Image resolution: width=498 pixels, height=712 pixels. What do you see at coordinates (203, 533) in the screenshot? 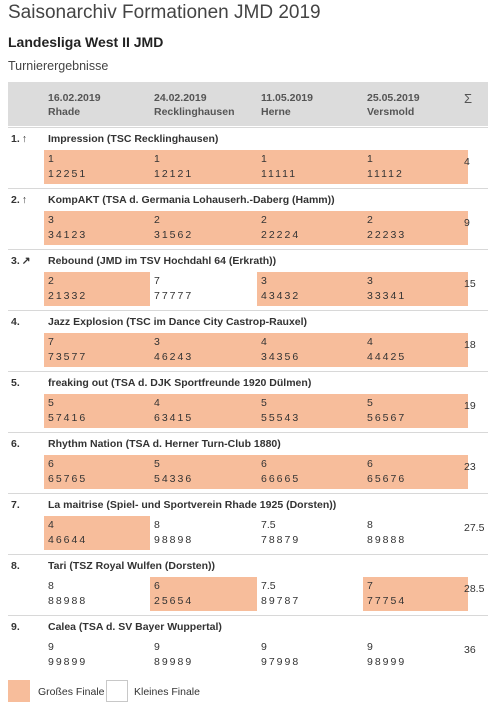
I see `result-cell: 8 98898` at bounding box center [203, 533].